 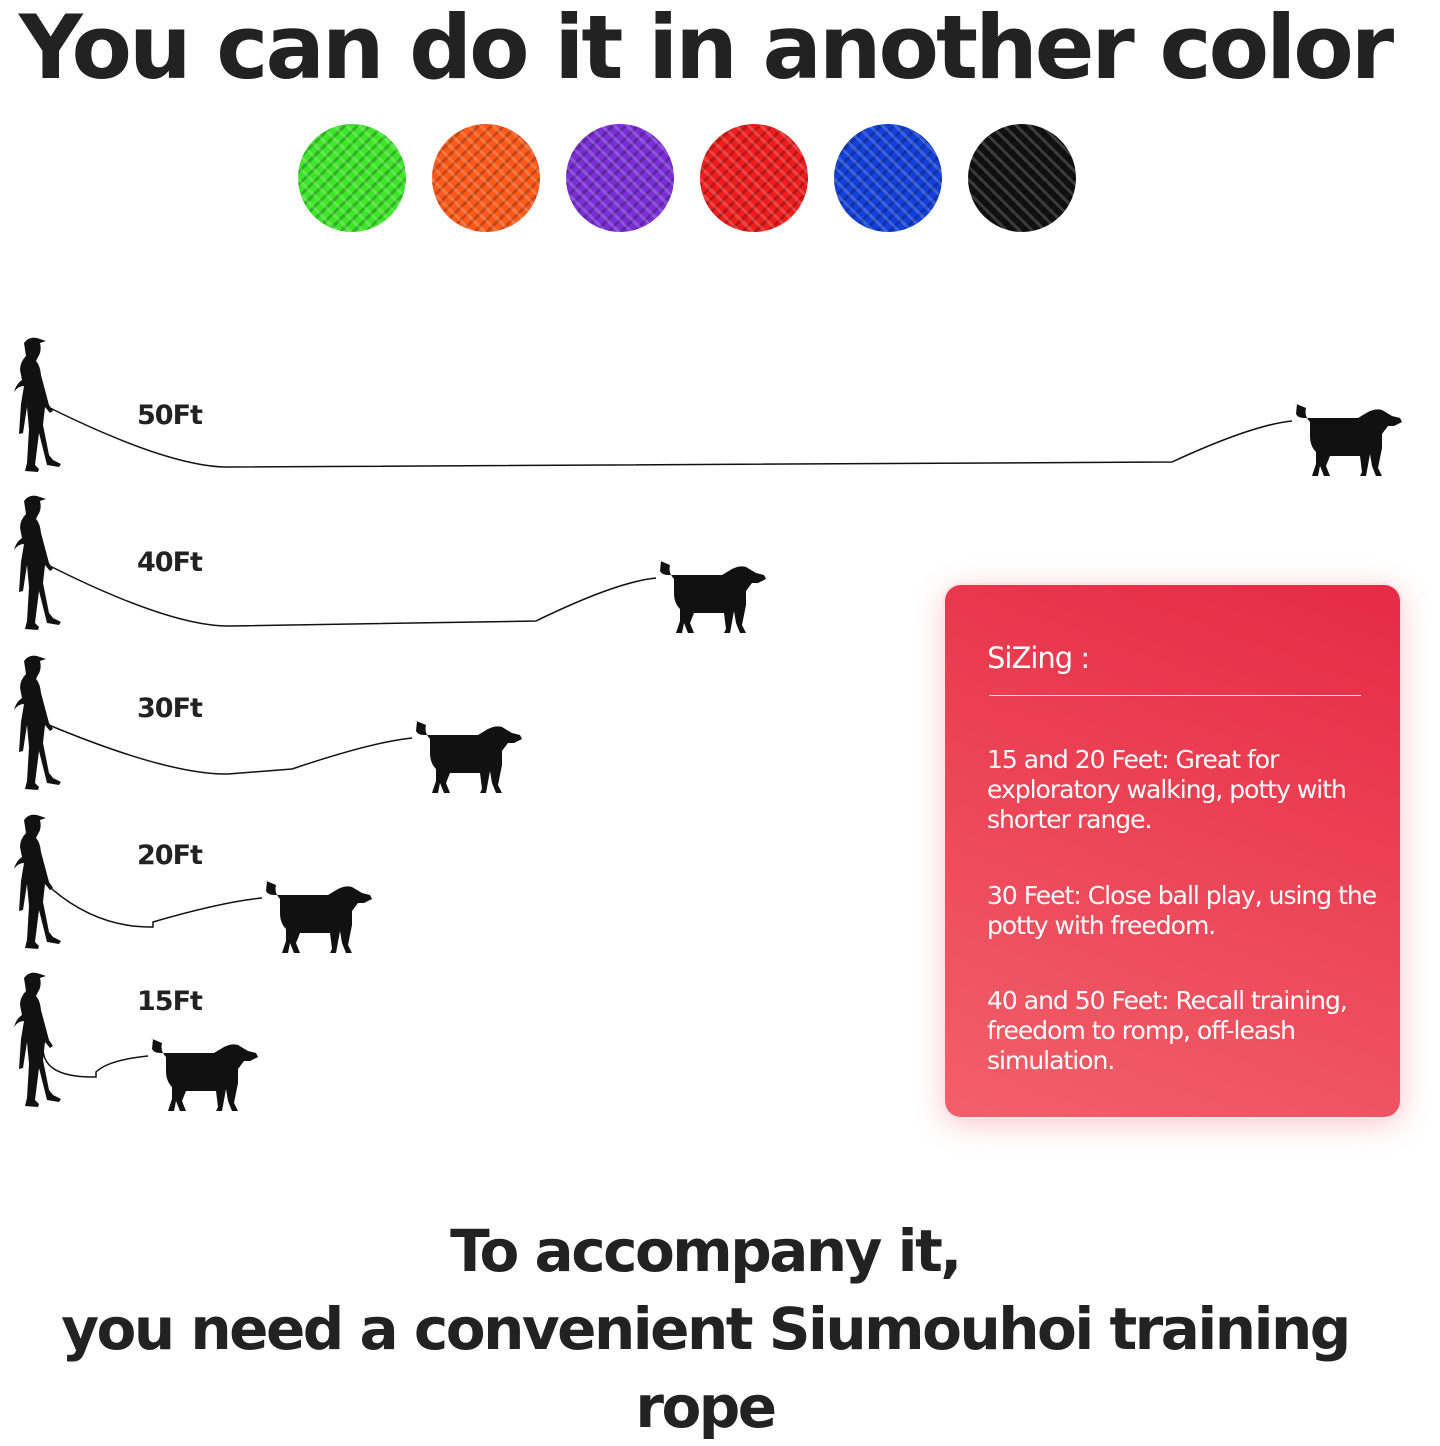 I want to click on swatch-blue, so click(x=888, y=178).